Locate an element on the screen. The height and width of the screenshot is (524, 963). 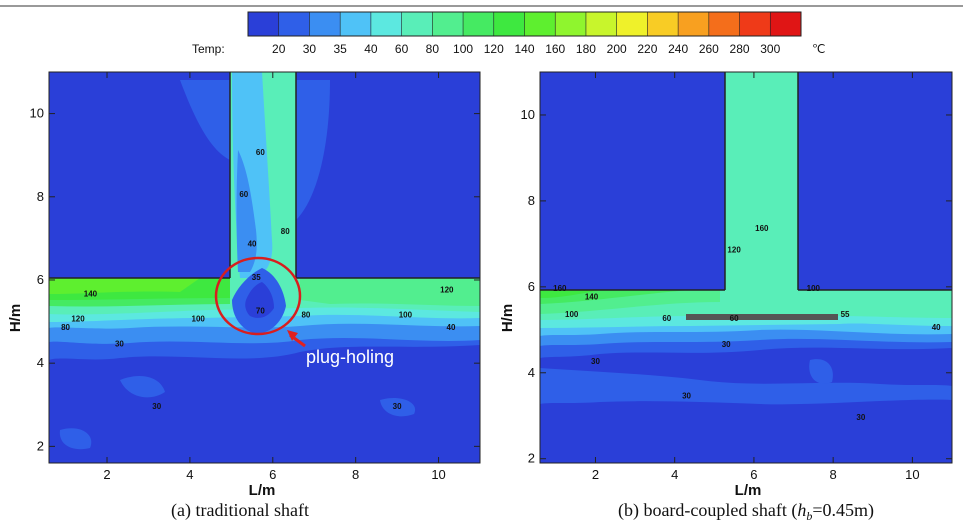
colorbar-tick-label: 80 is located at coordinates (433, 49).